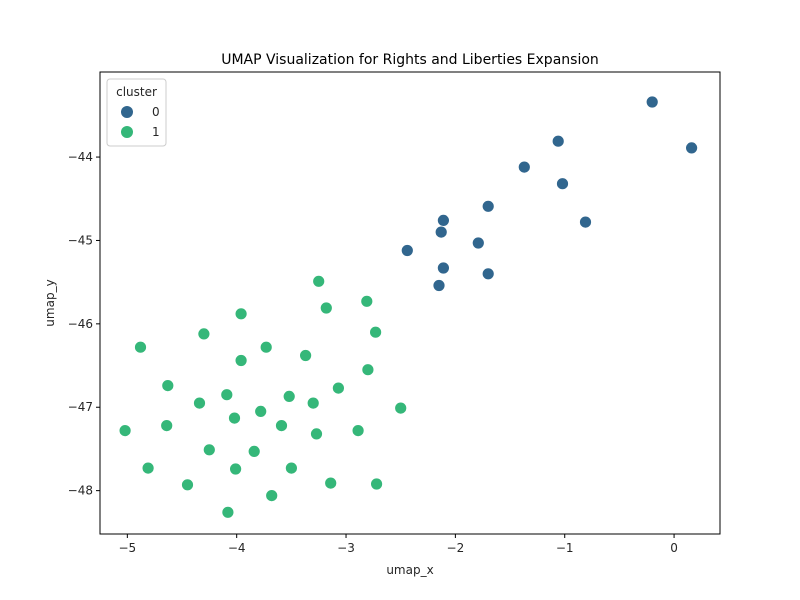  I want to click on y-tick-label: −47, so click(80, 407).